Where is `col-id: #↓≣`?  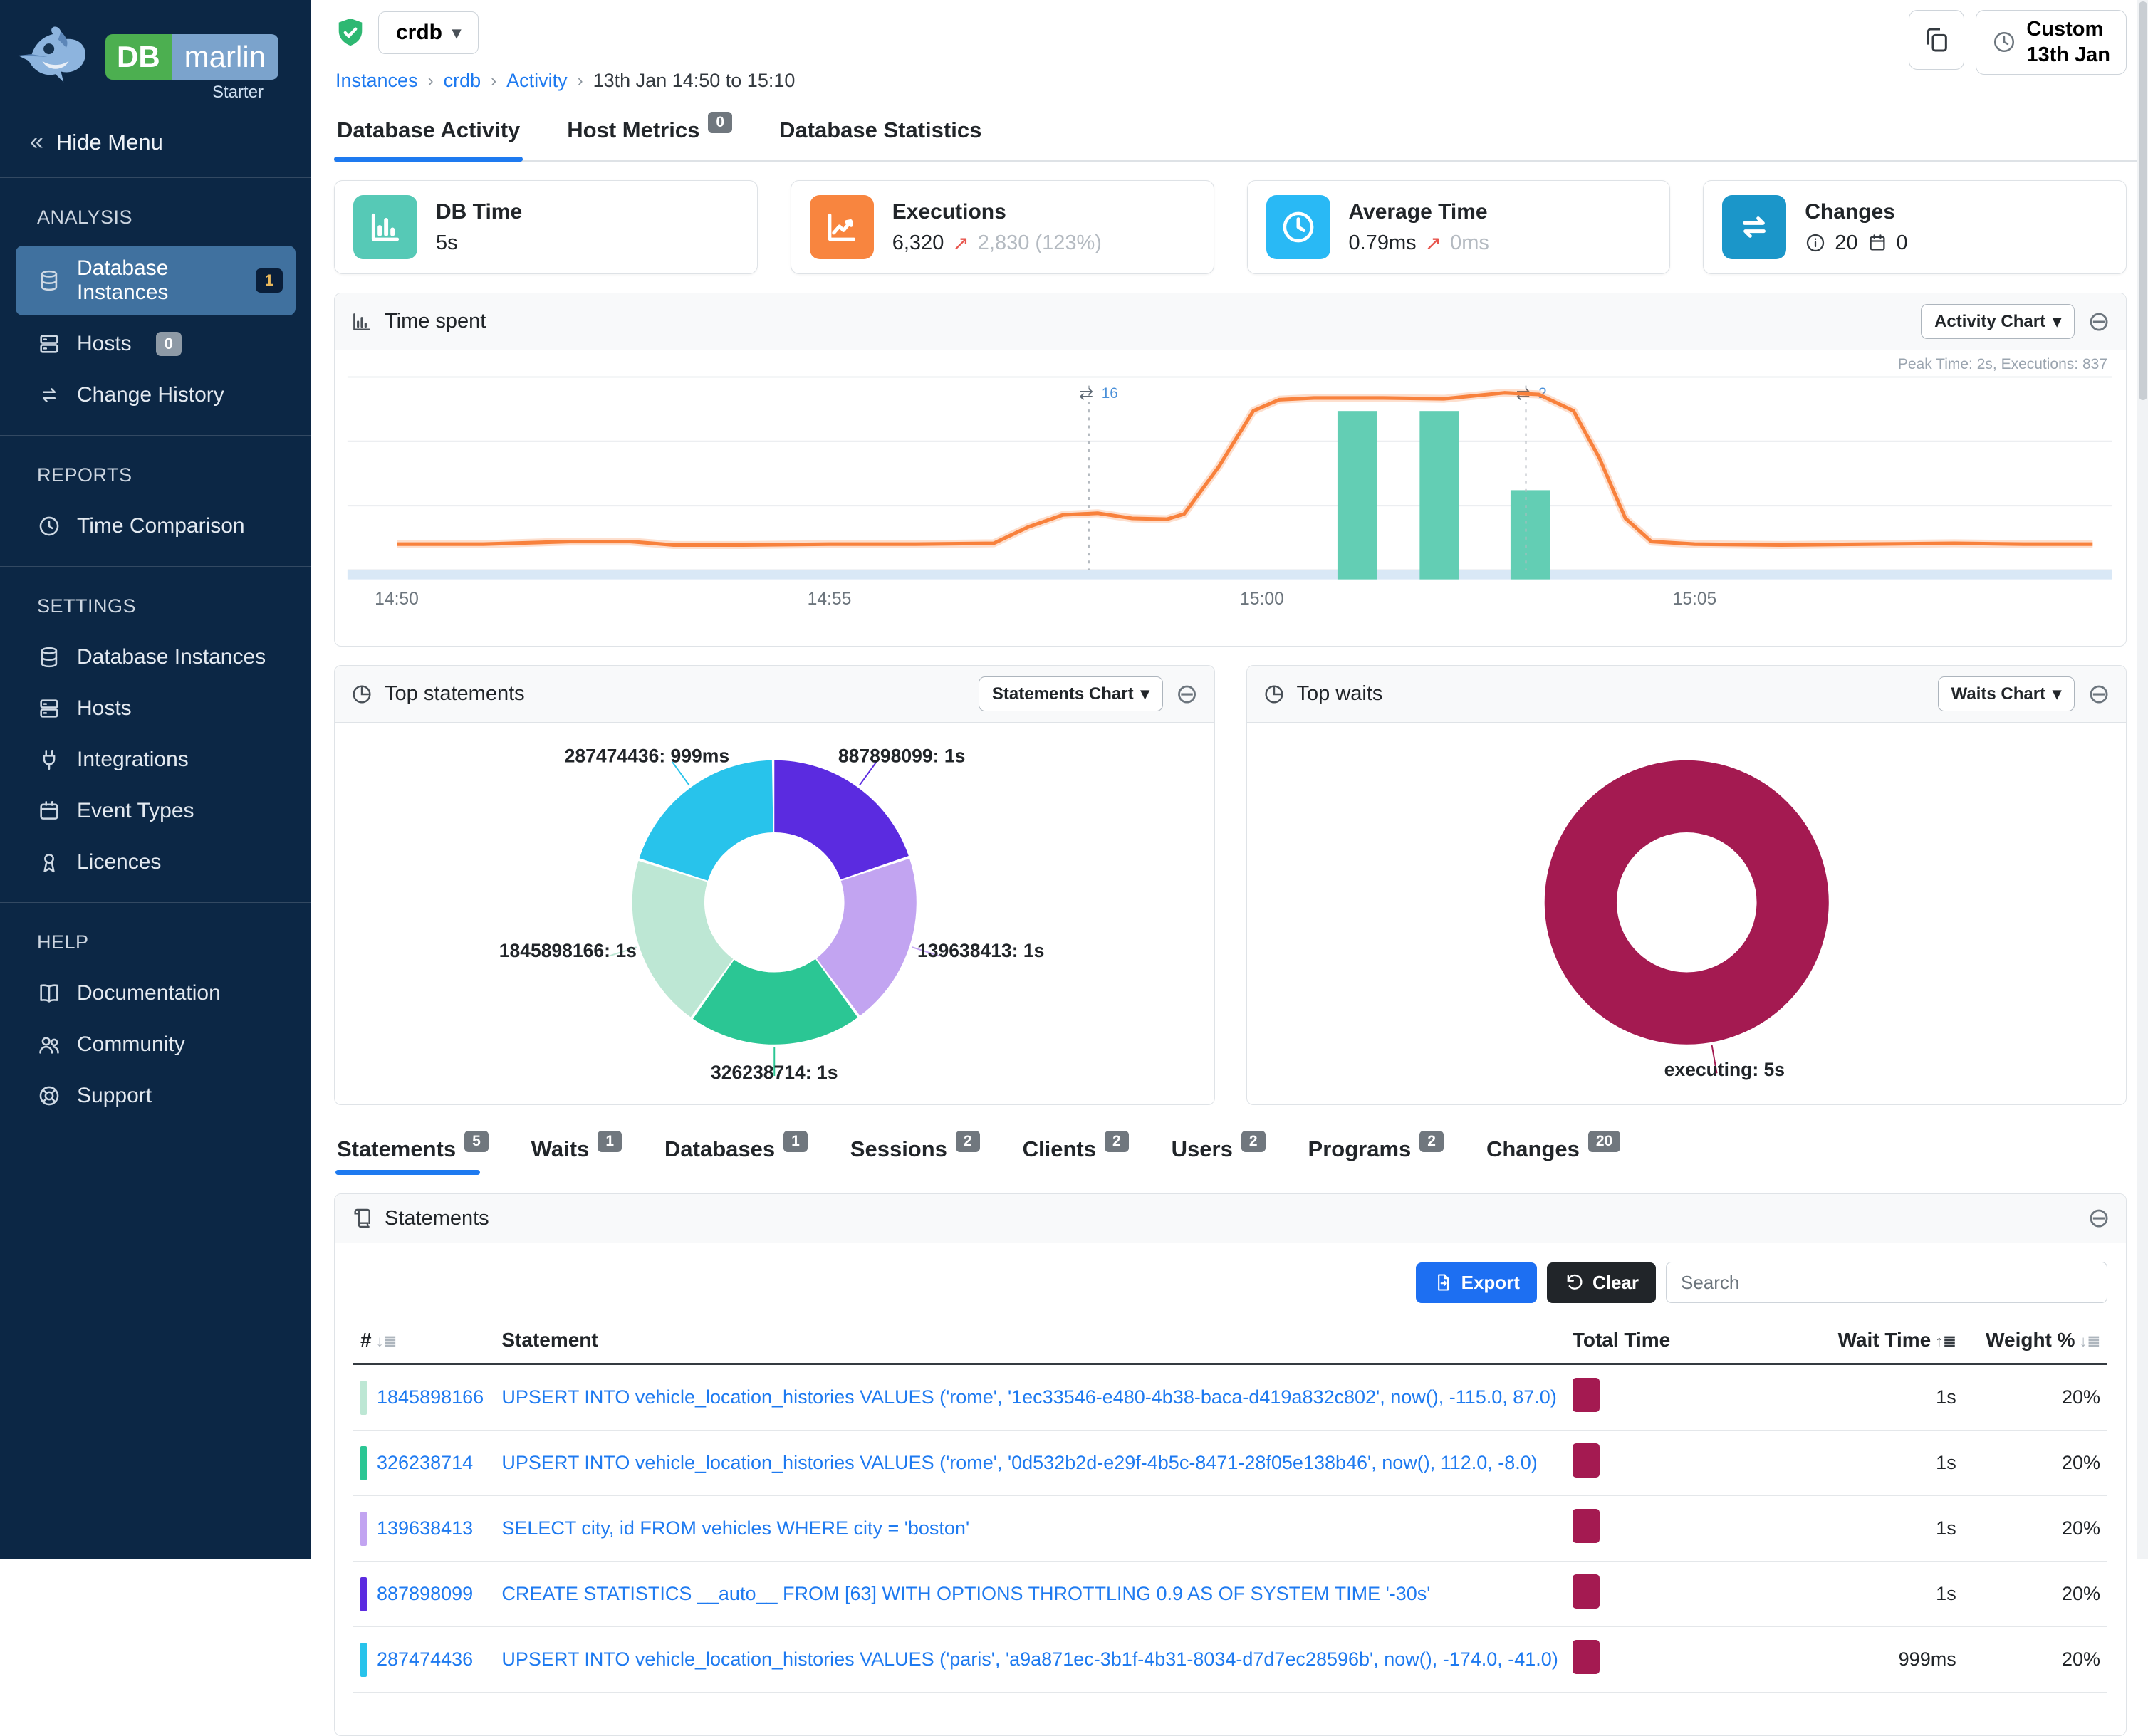
col-id: #↓≣ is located at coordinates (423, 1340).